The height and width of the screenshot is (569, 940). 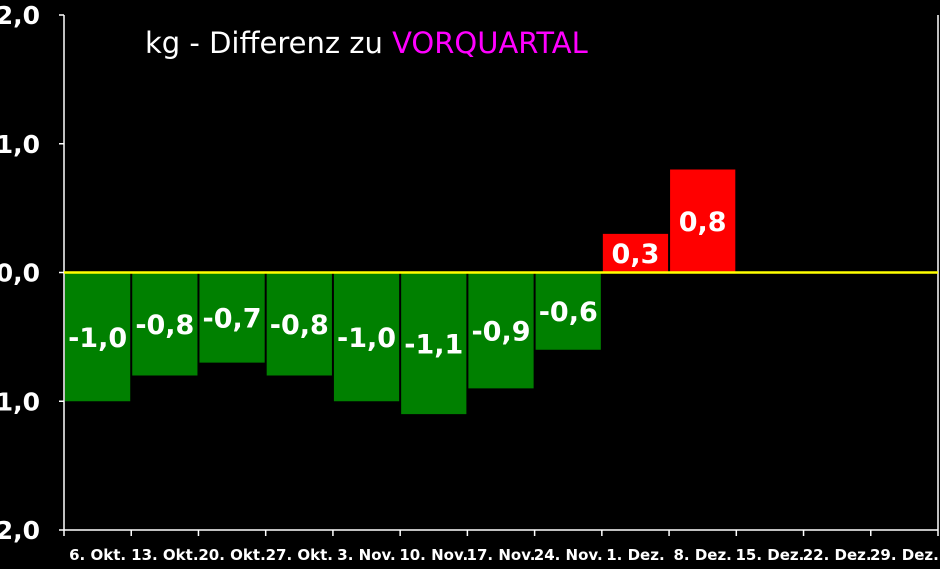 What do you see at coordinates (501, 555) in the screenshot?
I see `x-tick-label: 17. Nov.` at bounding box center [501, 555].